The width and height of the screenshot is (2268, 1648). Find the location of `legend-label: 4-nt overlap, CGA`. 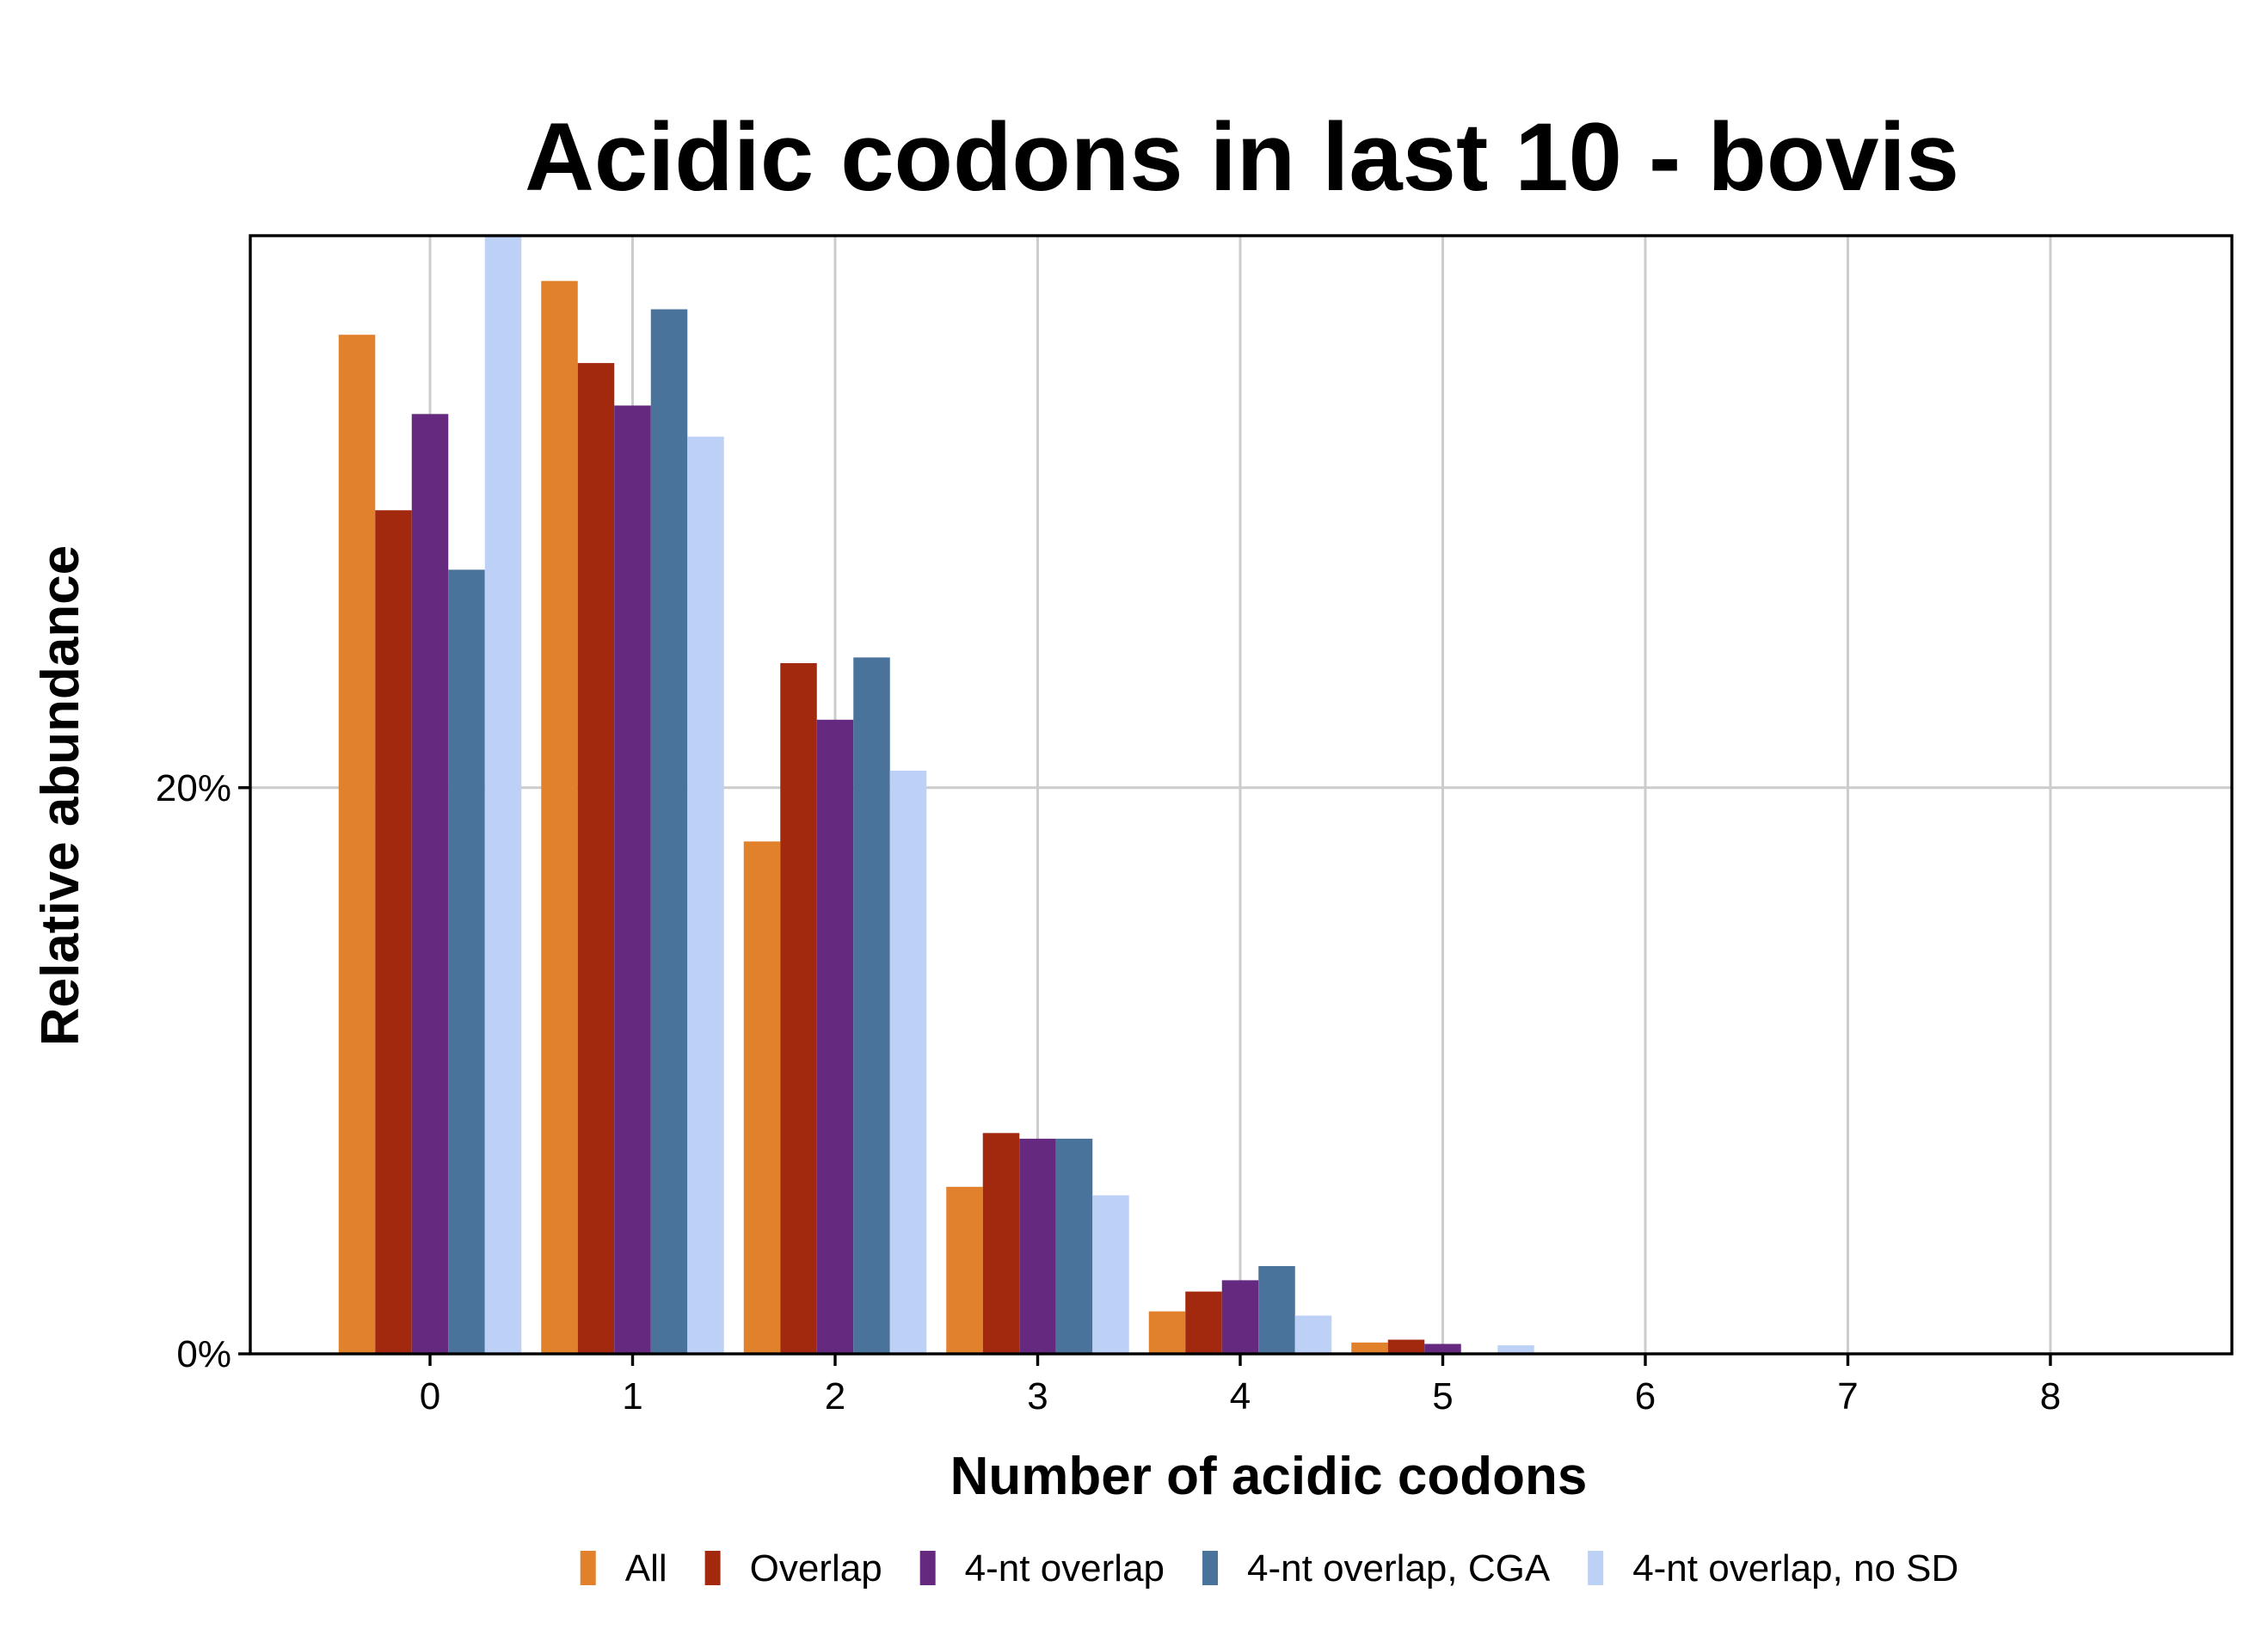

legend-label: 4-nt overlap, CGA is located at coordinates (1399, 1568).